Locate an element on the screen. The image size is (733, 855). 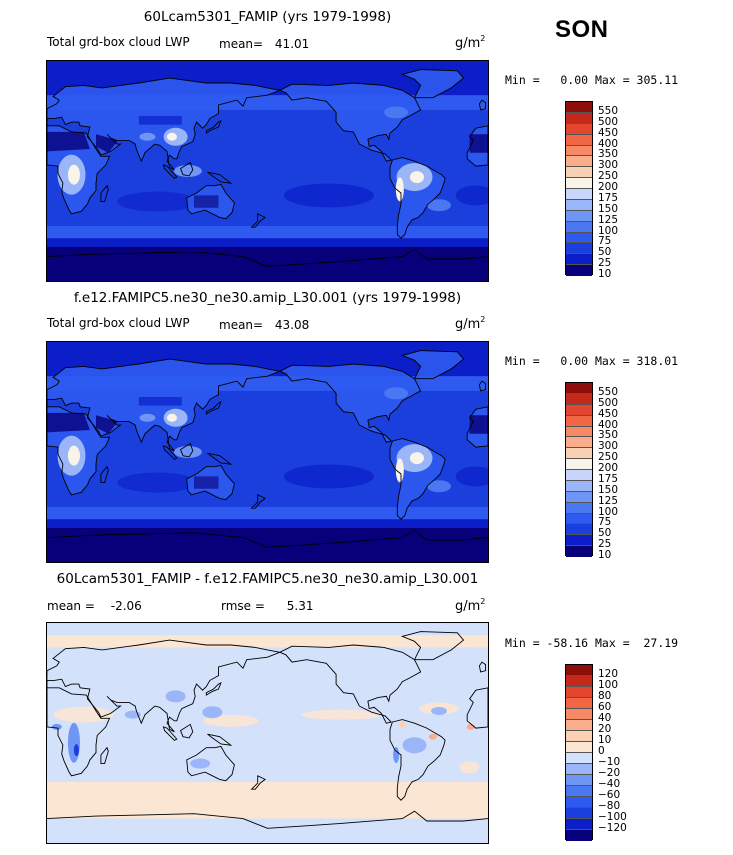
panel-3-colorbar-label: 40 is located at coordinates (605, 718).